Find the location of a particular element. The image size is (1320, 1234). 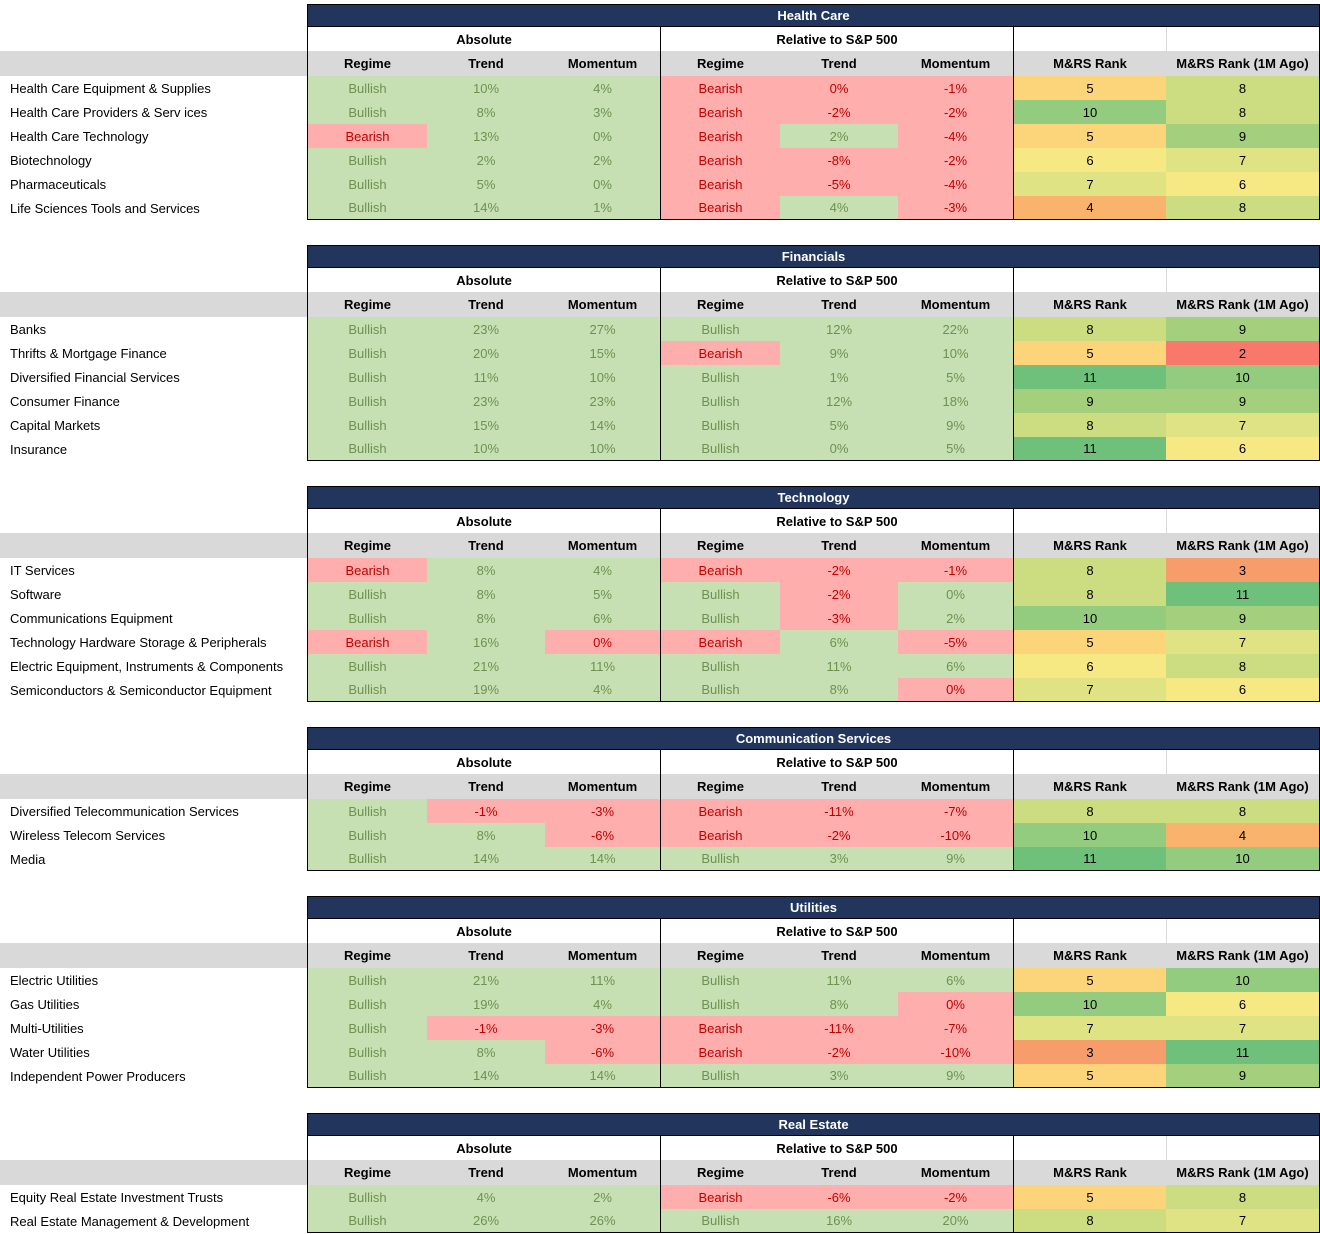

abs-momentum-cell: 2% is located at coordinates (602, 160).